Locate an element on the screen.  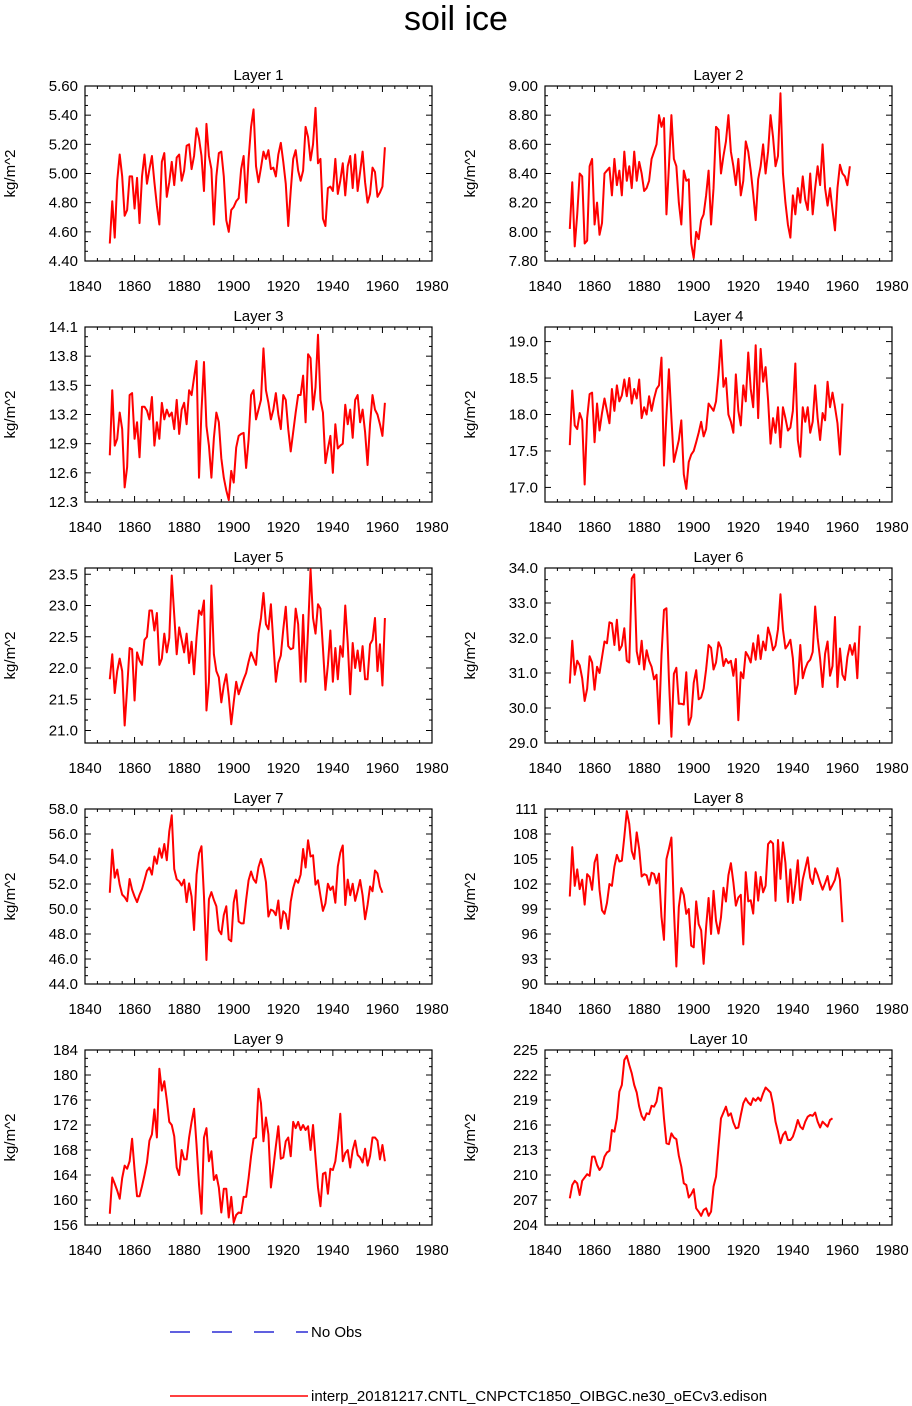
panel-title: Layer 4 is located at coordinates (718, 316).